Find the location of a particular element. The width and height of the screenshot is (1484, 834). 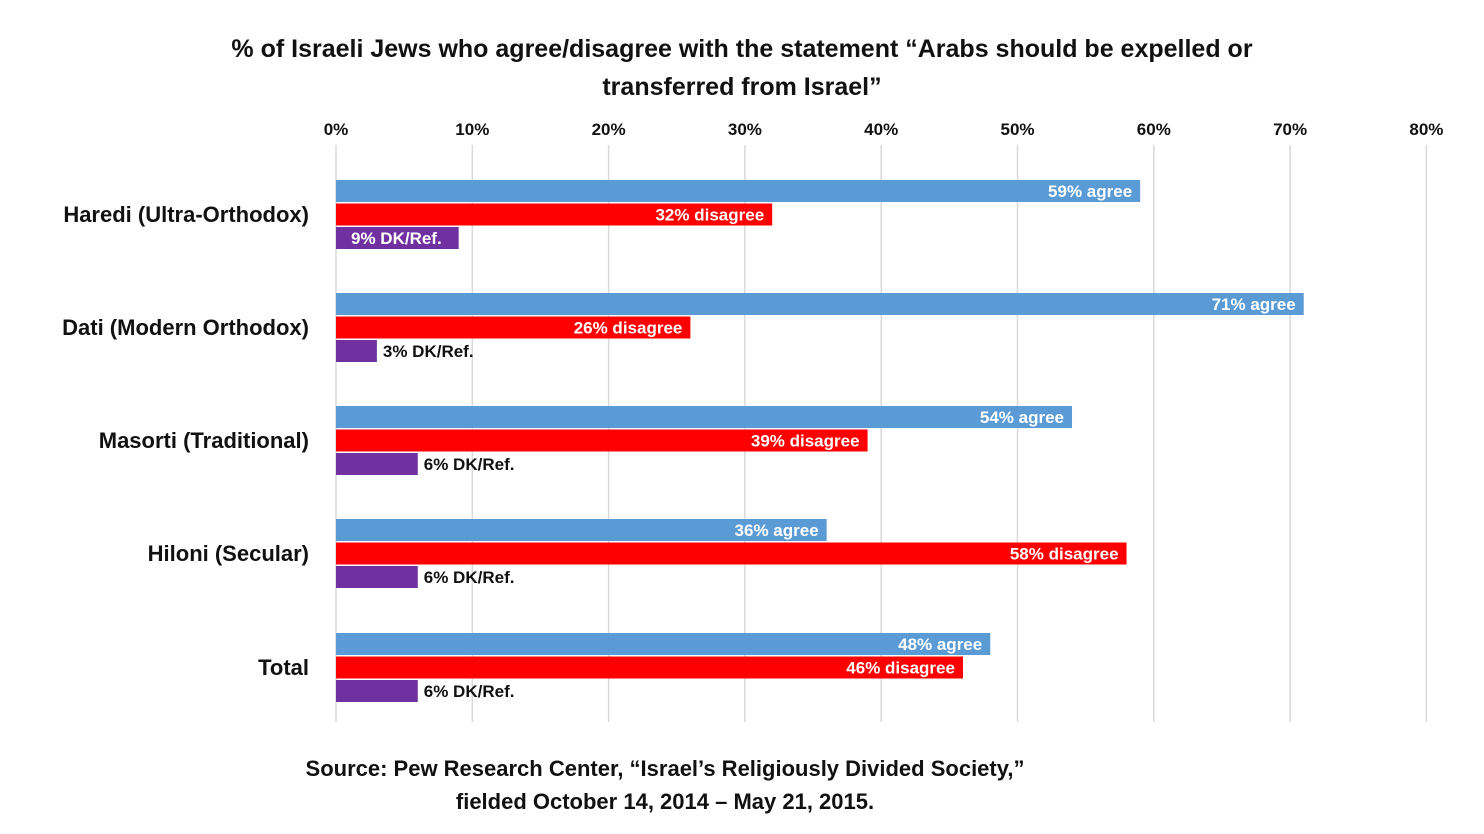

source-line-2: fielded October 14, 2014 – May 21, 2015. is located at coordinates (665, 801).